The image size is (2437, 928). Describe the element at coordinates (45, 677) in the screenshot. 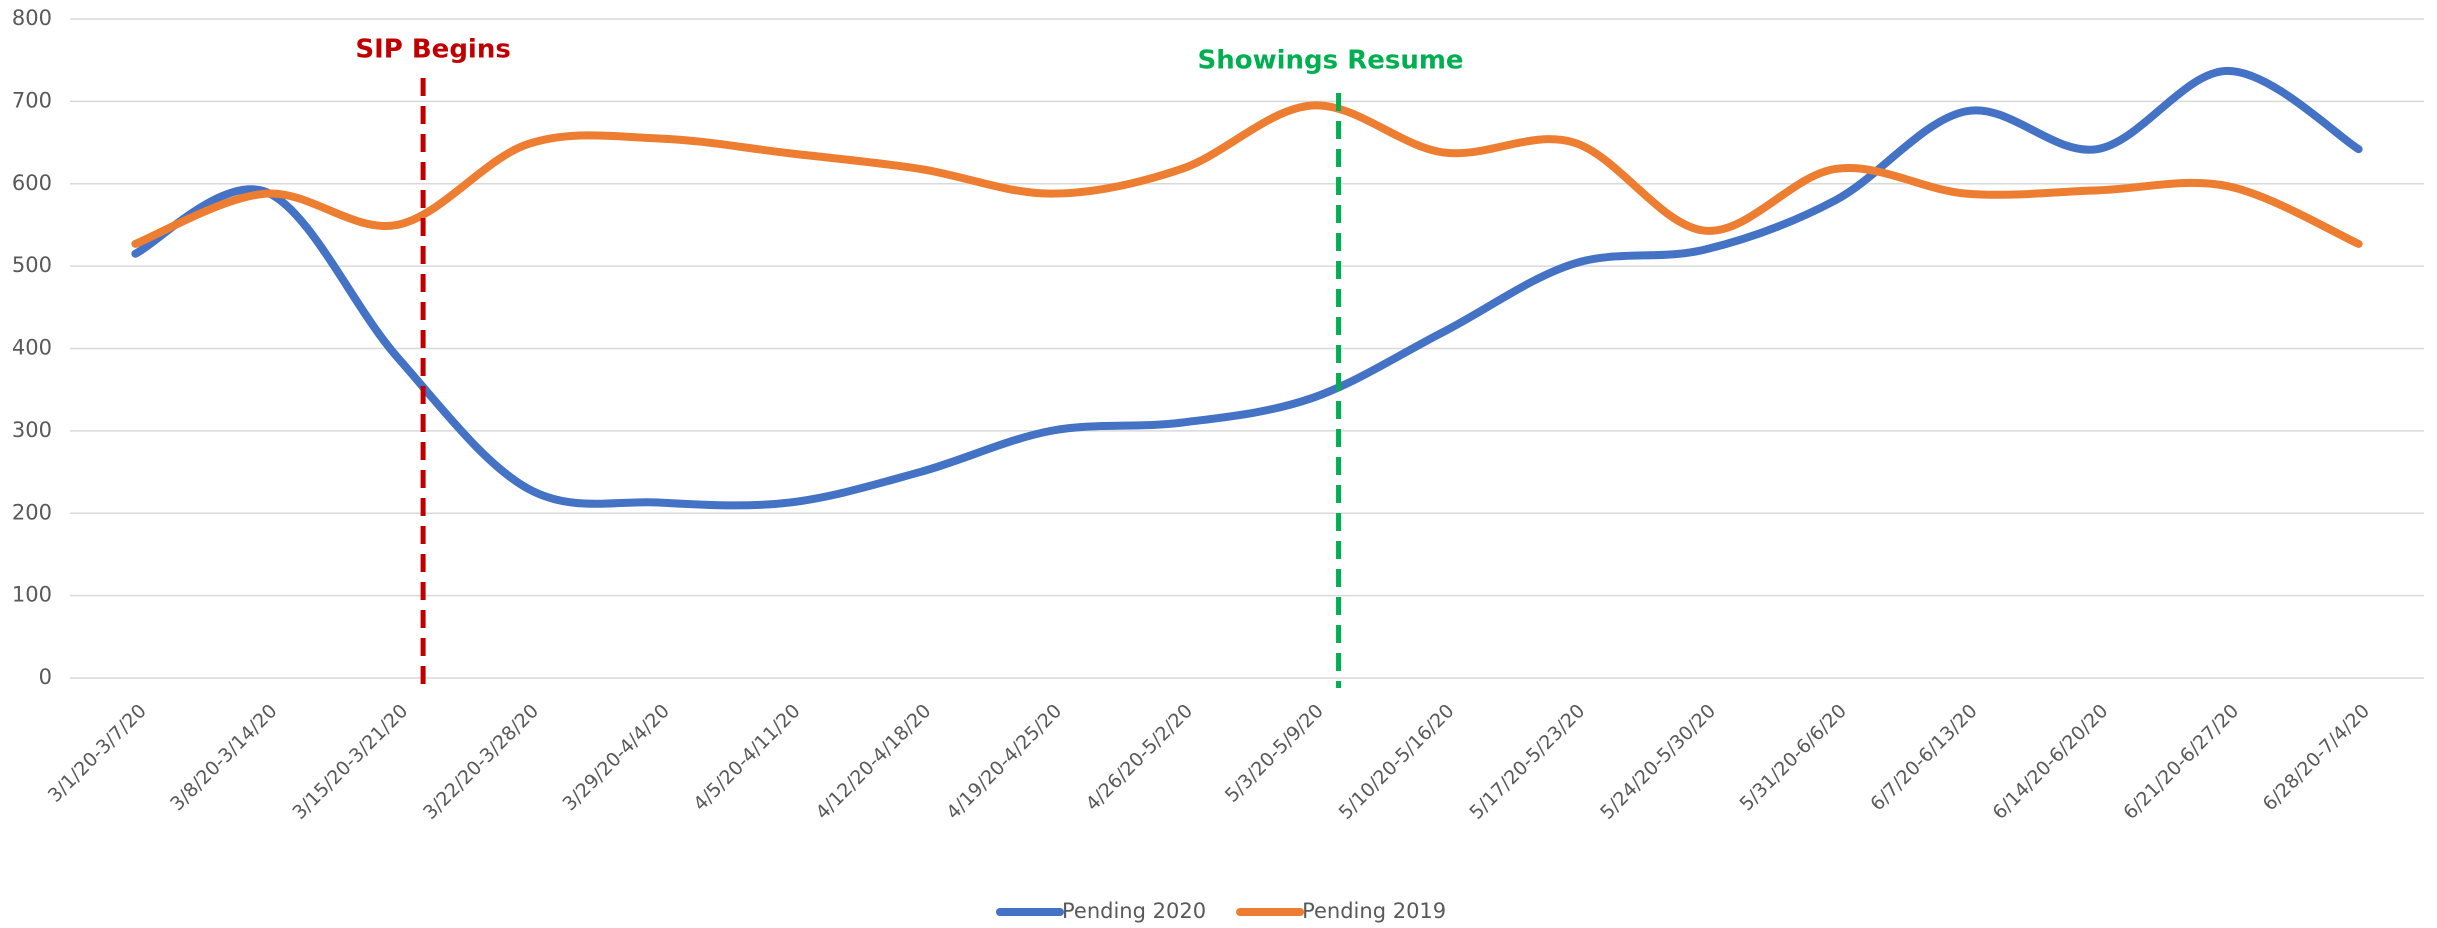

I see `y-tick-label: 0` at that location.